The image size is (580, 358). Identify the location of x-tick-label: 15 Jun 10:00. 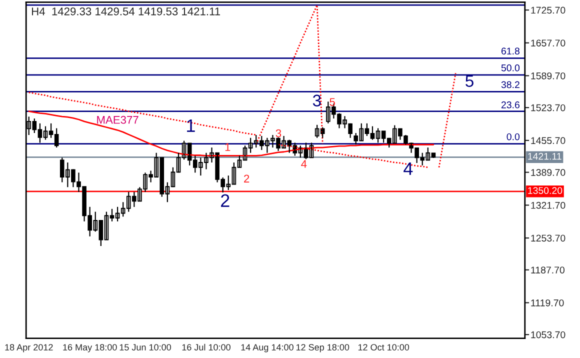
(146, 347).